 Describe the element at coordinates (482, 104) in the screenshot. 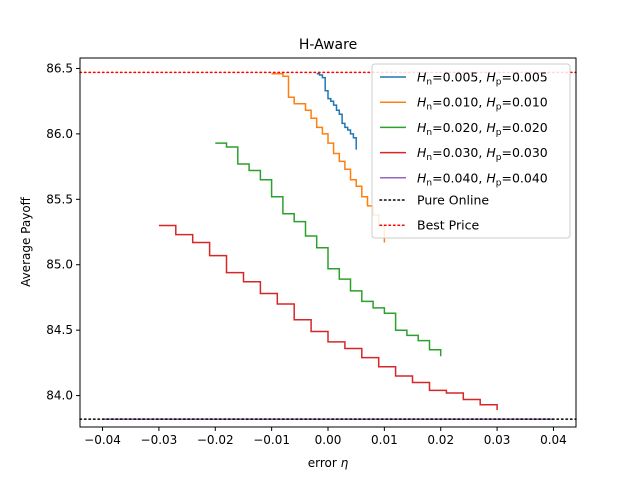

I see `legend-label-1: Hn=0.010, Hp=0.010` at that location.